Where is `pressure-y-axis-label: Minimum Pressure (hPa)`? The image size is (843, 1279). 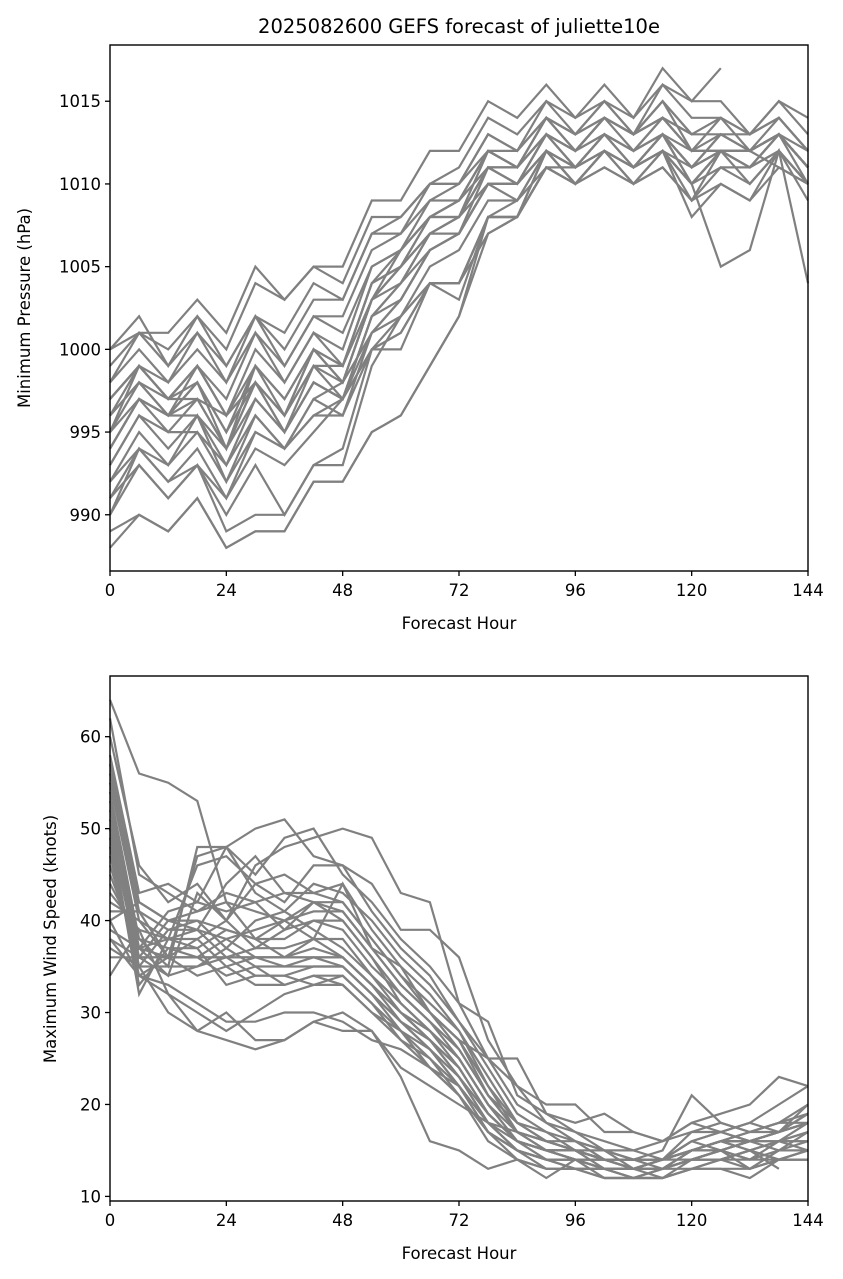
pressure-y-axis-label: Minimum Pressure (hPa) is located at coordinates (24, 308).